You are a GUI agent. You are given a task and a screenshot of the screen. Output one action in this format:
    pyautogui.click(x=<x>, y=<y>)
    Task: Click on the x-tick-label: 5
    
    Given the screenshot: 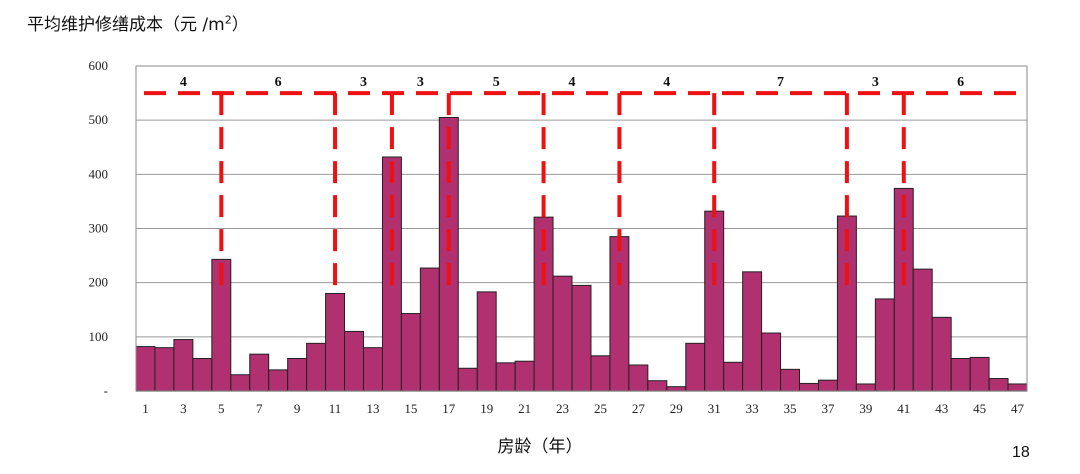 What is the action you would take?
    pyautogui.click(x=221, y=408)
    